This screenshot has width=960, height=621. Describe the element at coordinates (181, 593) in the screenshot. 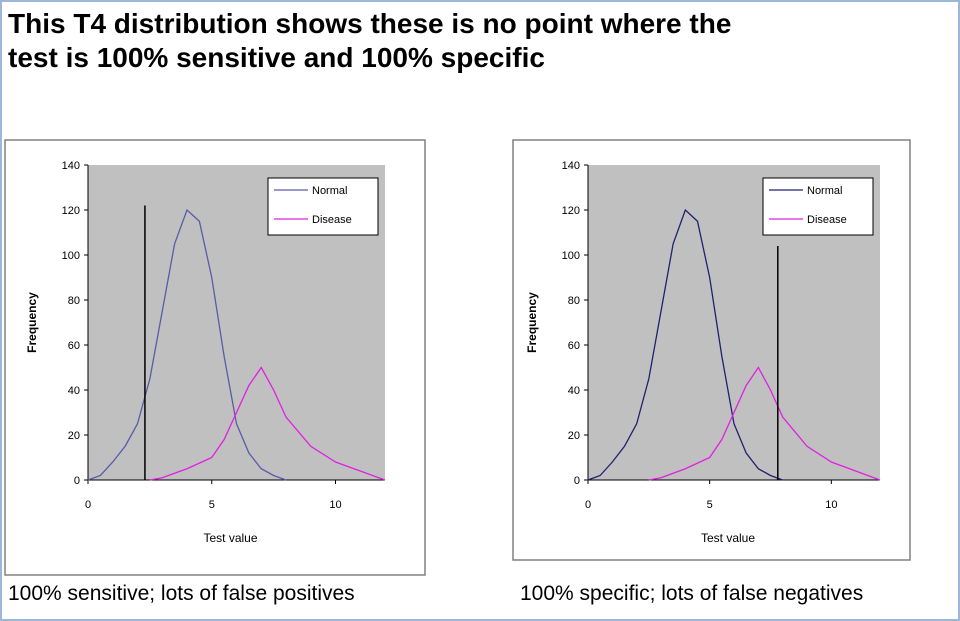

I see `caption: 100% sensitive; lots of false positives` at that location.